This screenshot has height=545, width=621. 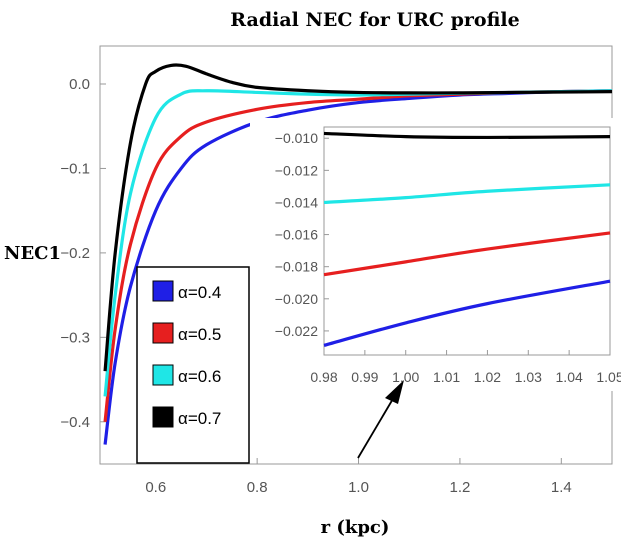 What do you see at coordinates (296, 331) in the screenshot?
I see `inset-y-tick-label: −0.022` at bounding box center [296, 331].